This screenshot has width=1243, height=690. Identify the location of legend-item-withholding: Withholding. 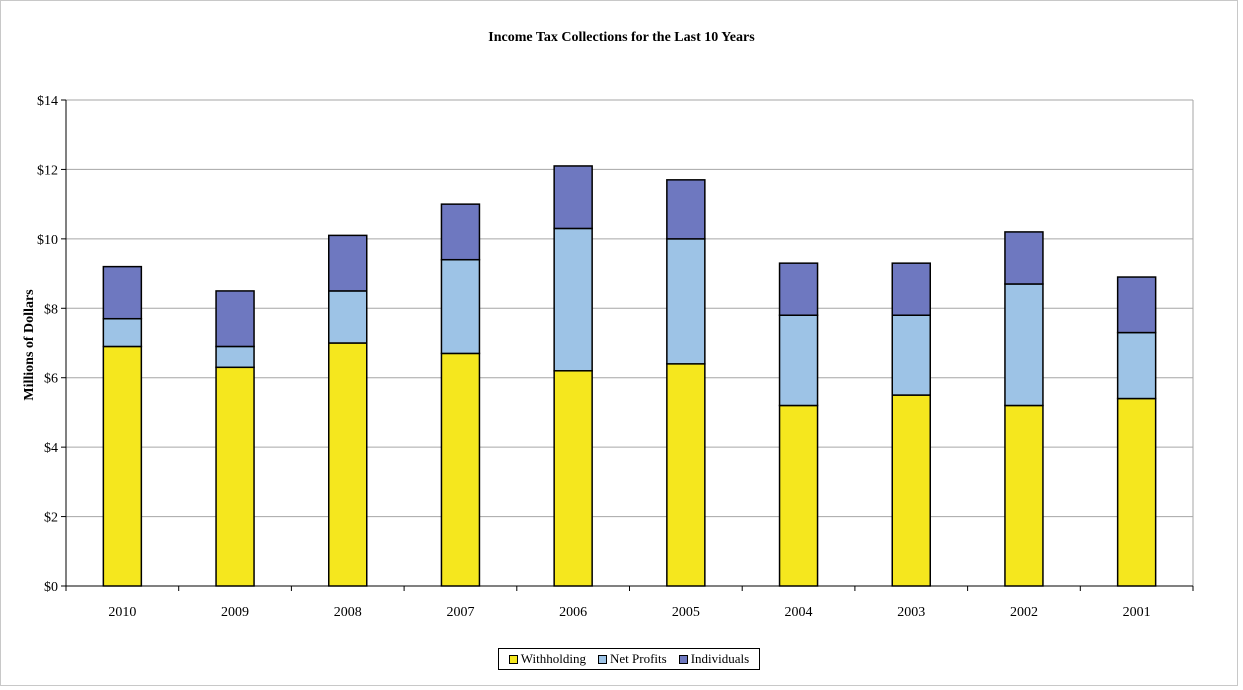
(547, 659).